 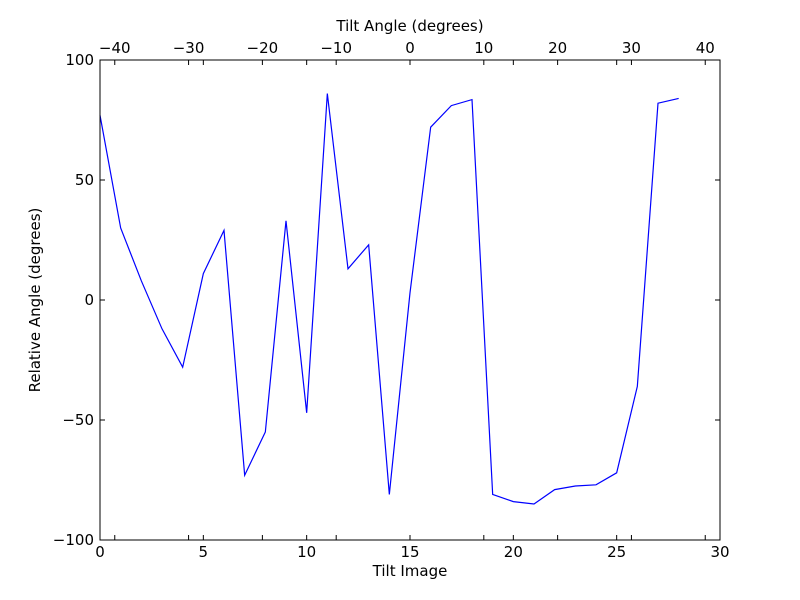 I want to click on y-tick-label: −100, so click(x=73, y=540).